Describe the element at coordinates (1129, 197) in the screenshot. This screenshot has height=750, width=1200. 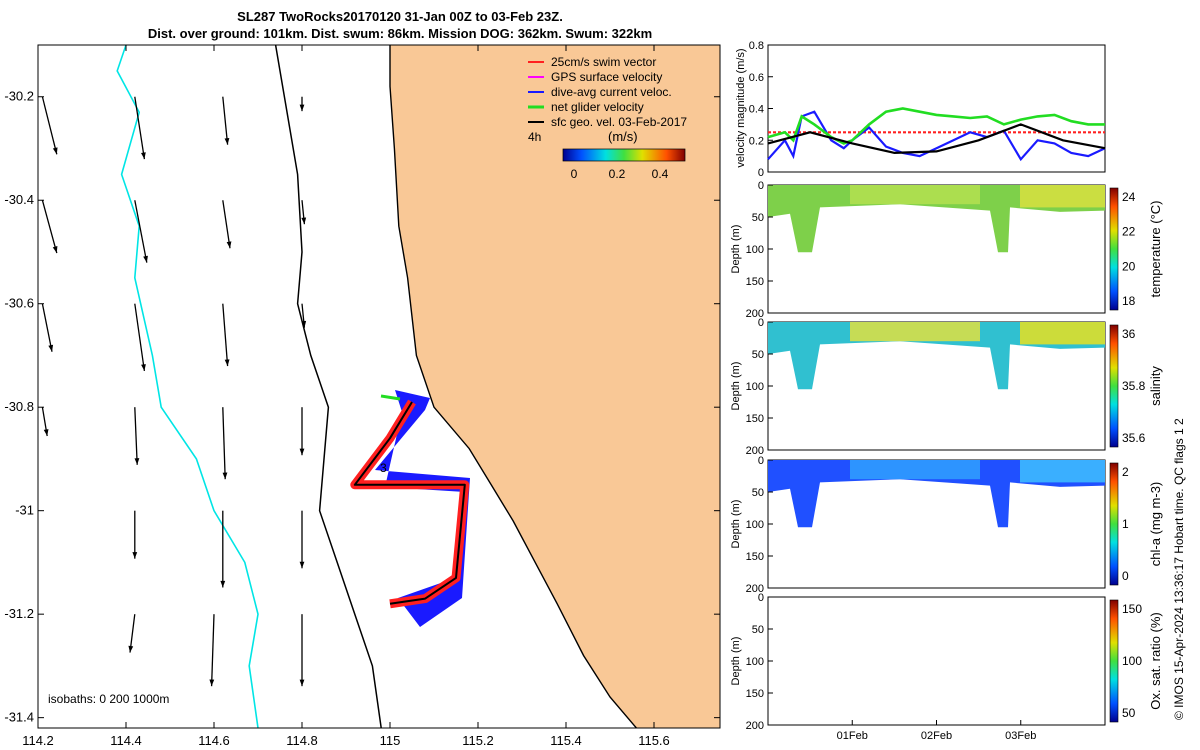
I see `colorbar-tick-label: 24` at that location.